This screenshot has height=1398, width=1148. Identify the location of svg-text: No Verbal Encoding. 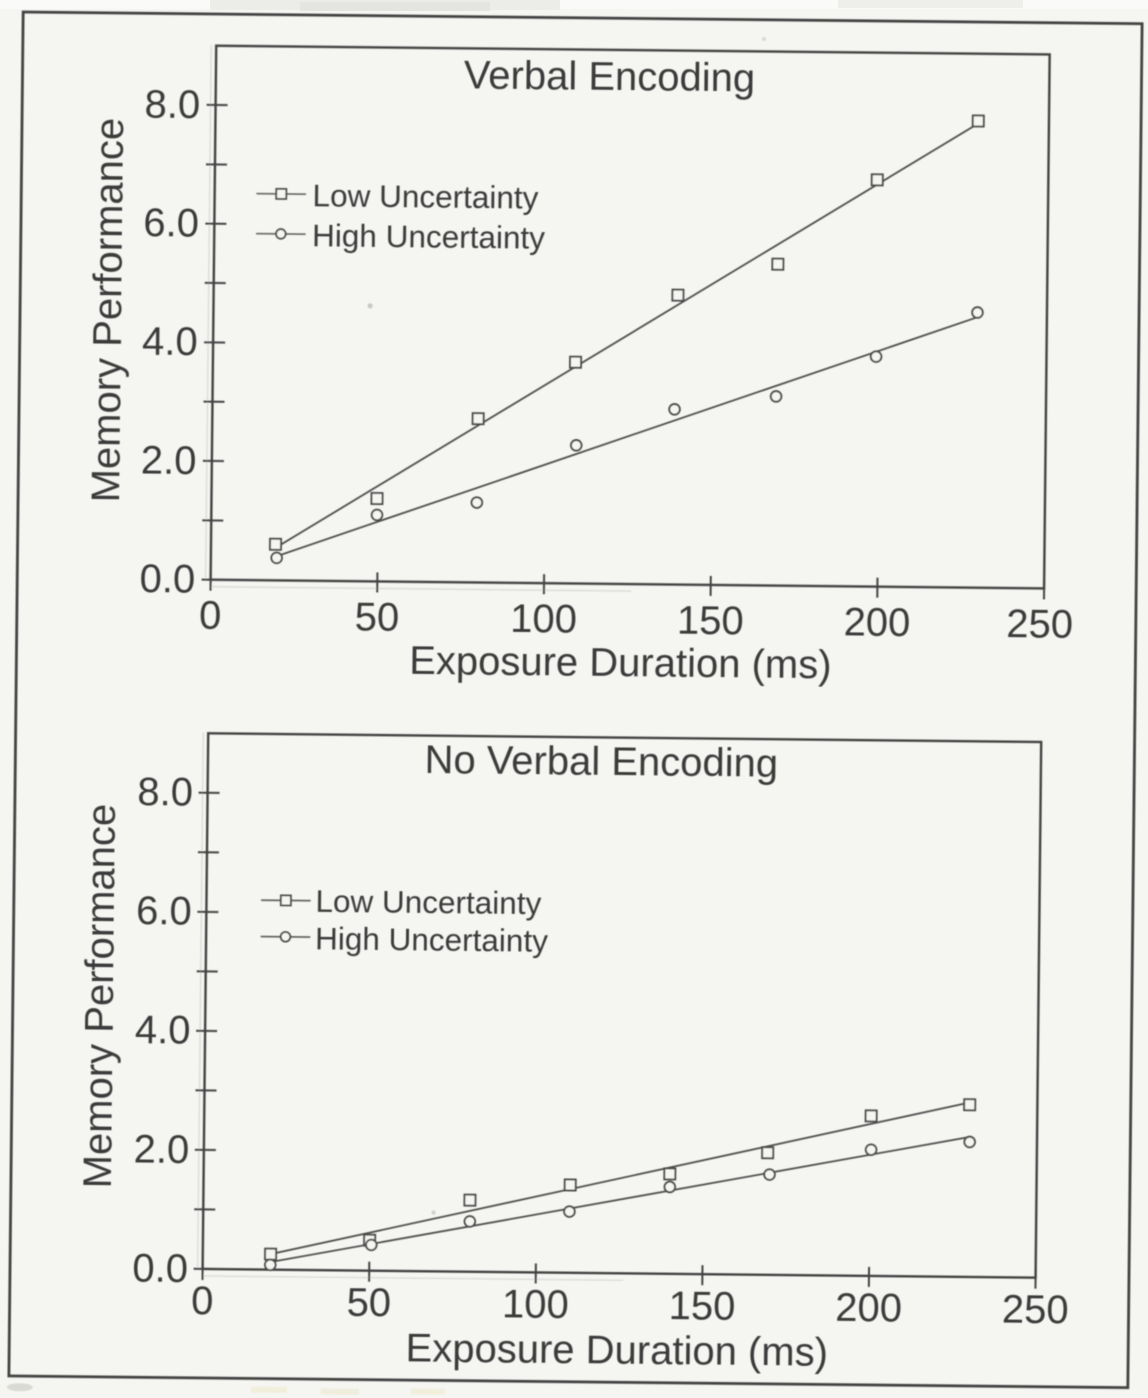
(601, 762).